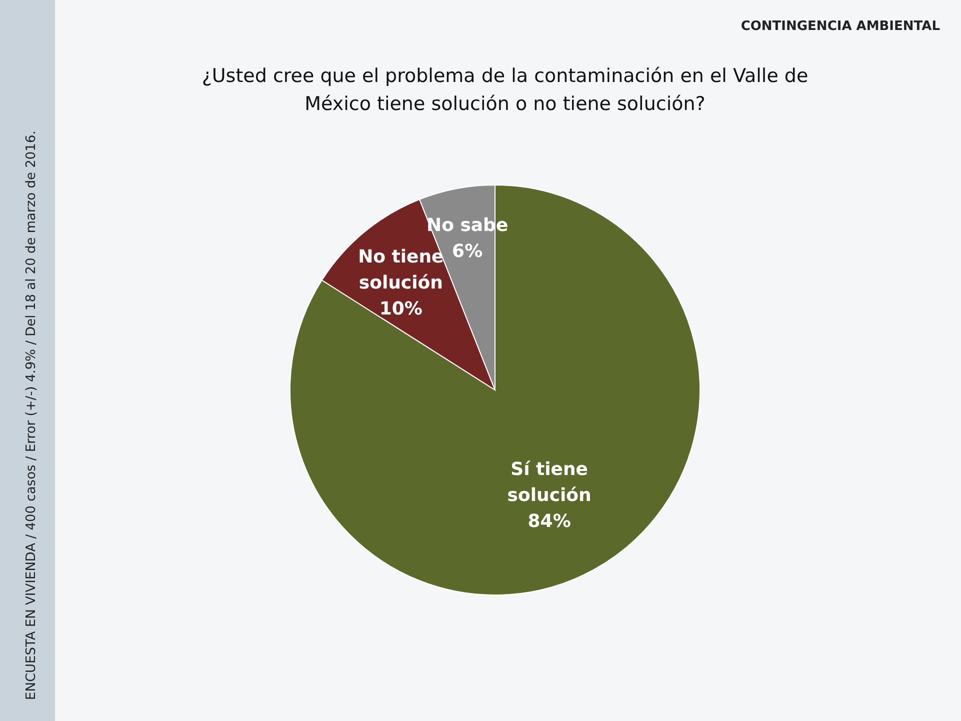  What do you see at coordinates (467, 251) in the screenshot?
I see `data-label: 6%` at bounding box center [467, 251].